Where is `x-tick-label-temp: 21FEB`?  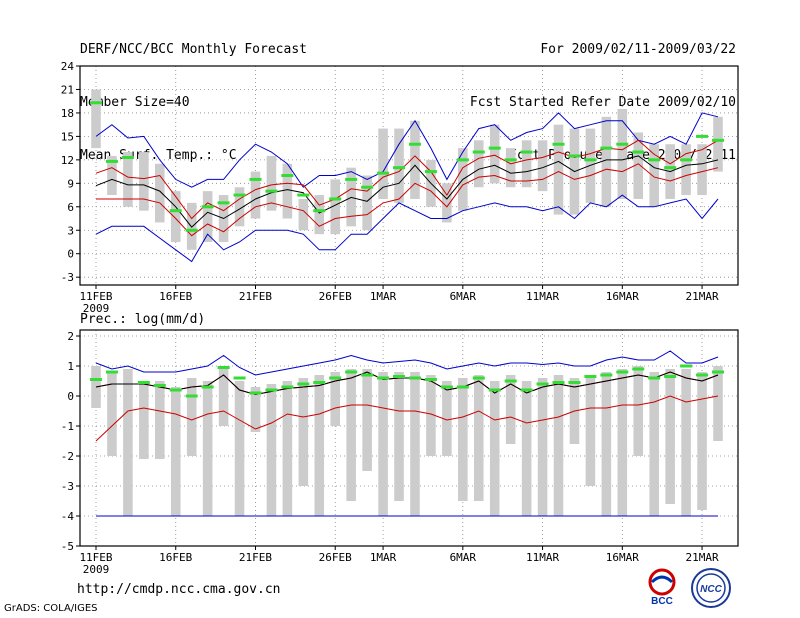
x-tick-label-temp: 21FEB is located at coordinates (255, 296).